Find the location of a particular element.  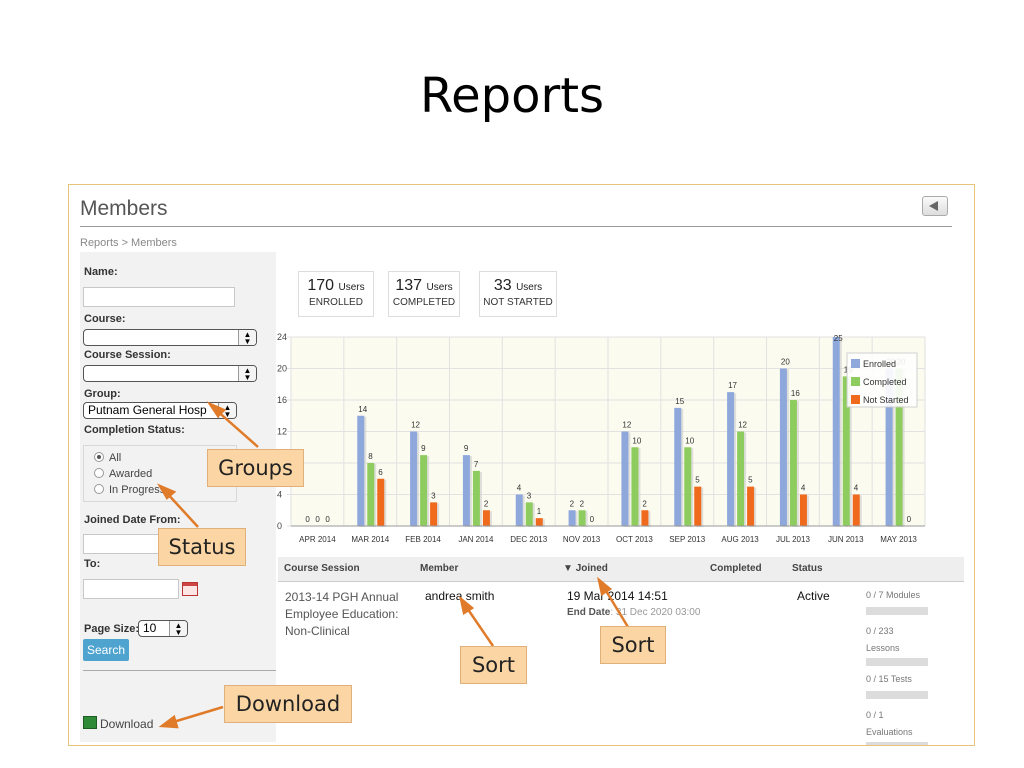

stat-completed-caption: COMPLETED is located at coordinates (424, 302).